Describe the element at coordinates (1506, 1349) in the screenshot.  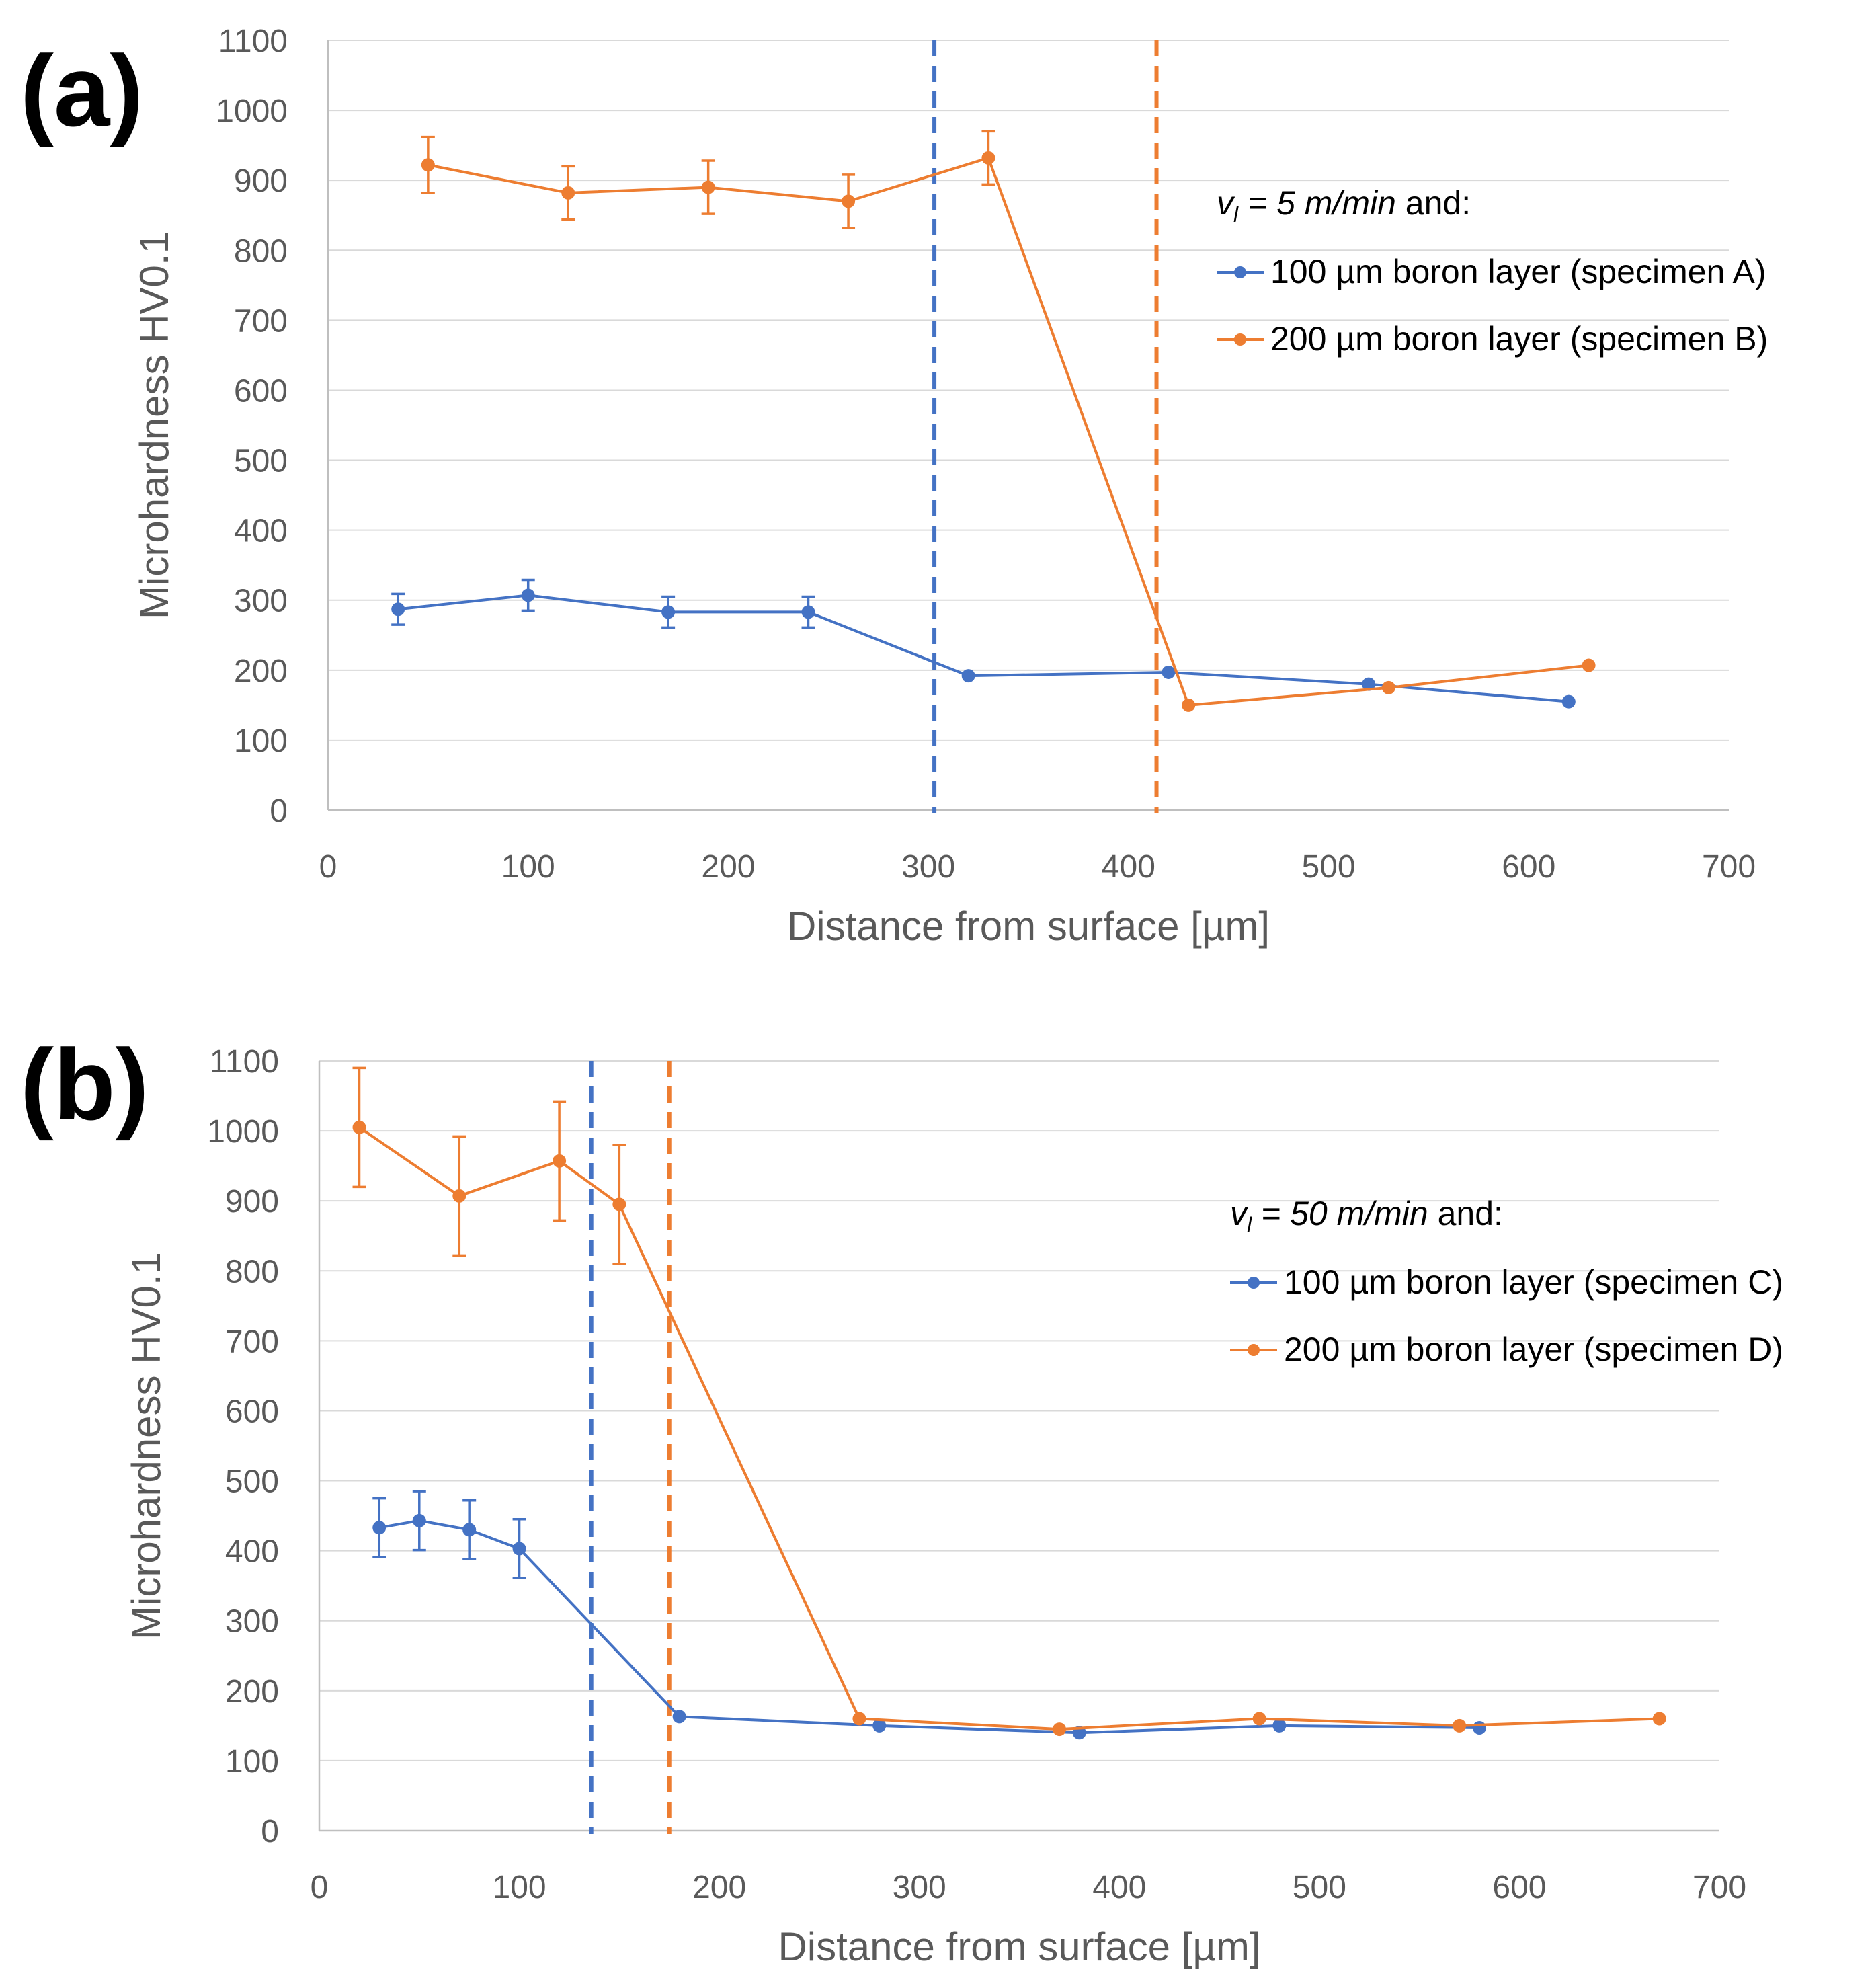
I see `legend-item-specimen-d: 200 µm boron layer (specimen D)` at that location.